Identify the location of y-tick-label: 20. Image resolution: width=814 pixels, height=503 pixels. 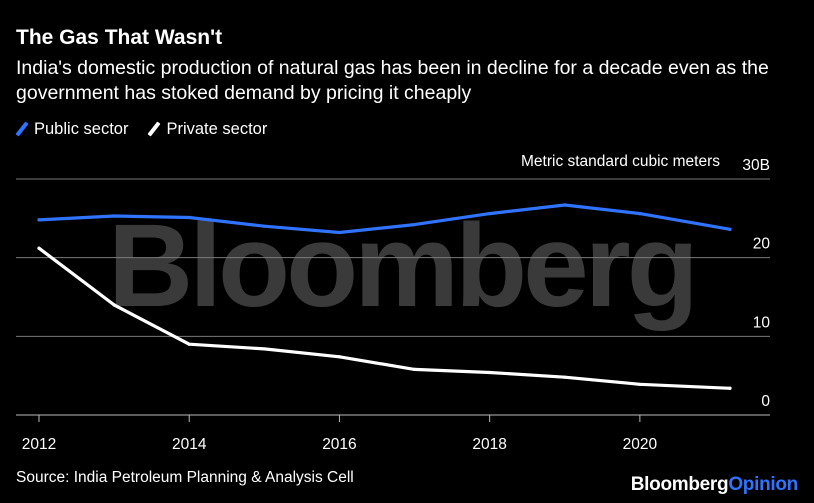
(762, 244).